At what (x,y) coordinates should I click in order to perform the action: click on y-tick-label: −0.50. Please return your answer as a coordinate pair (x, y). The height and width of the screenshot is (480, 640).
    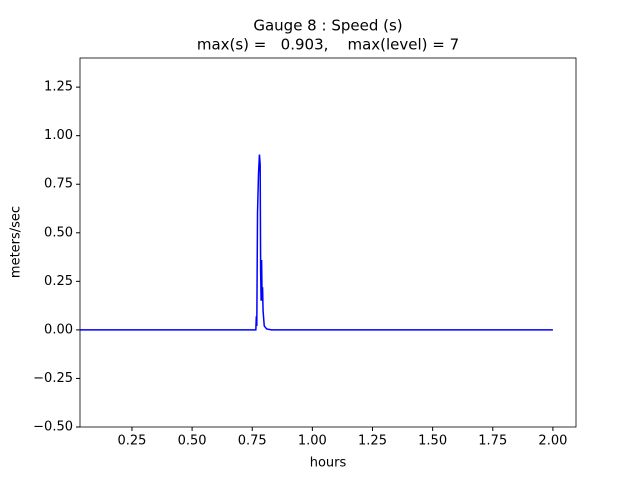
    Looking at the image, I should click on (53, 427).